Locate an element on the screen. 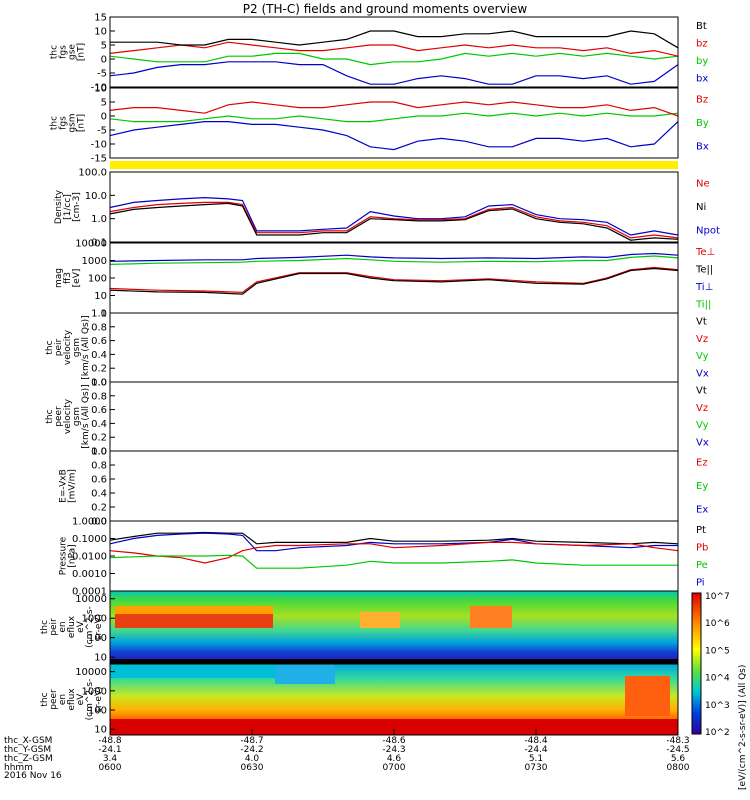 Image resolution: width=750 pixels, height=800 pixels. peer-velocity-ytick-label: 1.0 is located at coordinates (99, 383).